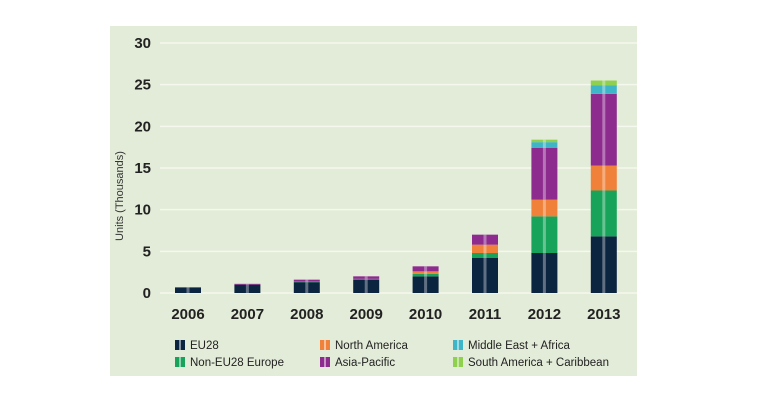  Describe the element at coordinates (237, 363) in the screenshot. I see `legend-label: Non-EU28 Europe` at that location.